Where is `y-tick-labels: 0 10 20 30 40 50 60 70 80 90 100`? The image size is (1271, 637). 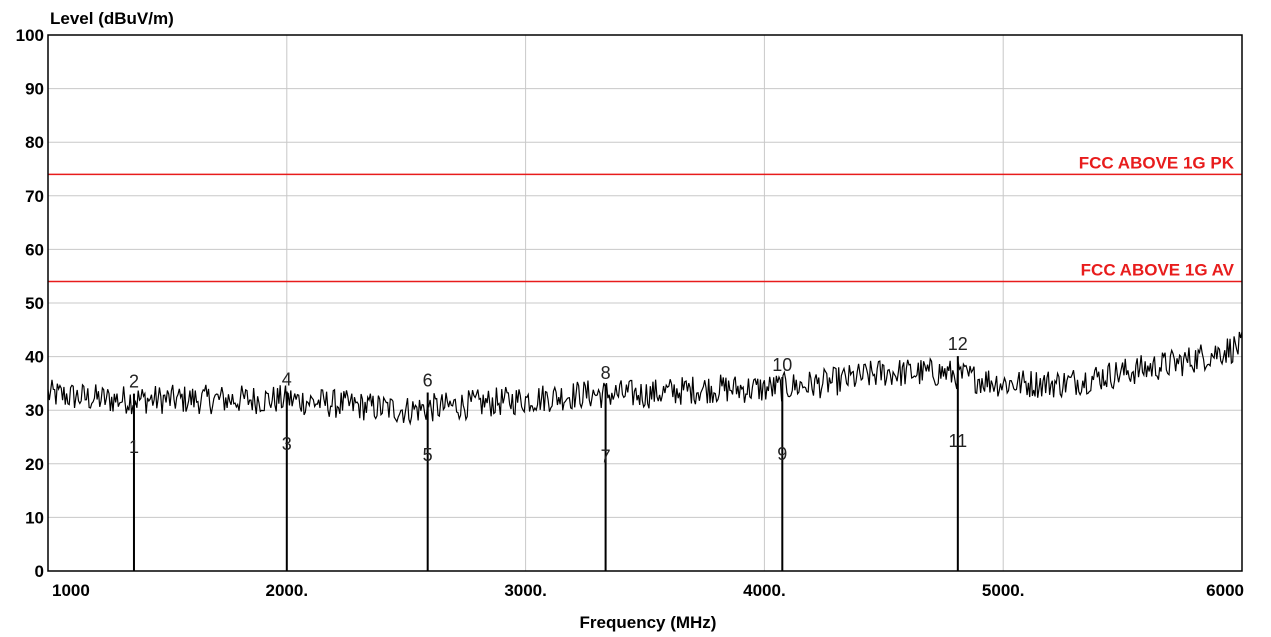
y-tick-labels: 0 10 20 30 40 50 60 70 80 90 100 is located at coordinates (30, 303).